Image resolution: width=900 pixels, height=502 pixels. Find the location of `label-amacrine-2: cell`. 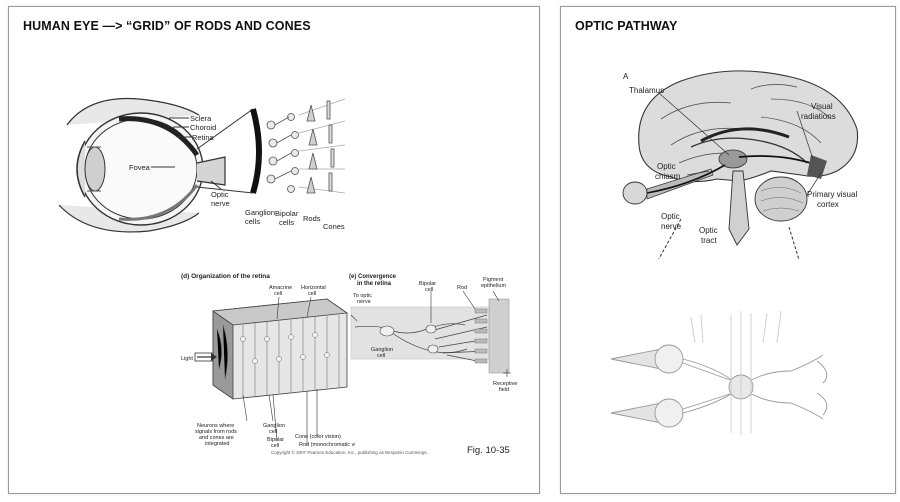

label-amacrine-2: cell is located at coordinates (278, 294).